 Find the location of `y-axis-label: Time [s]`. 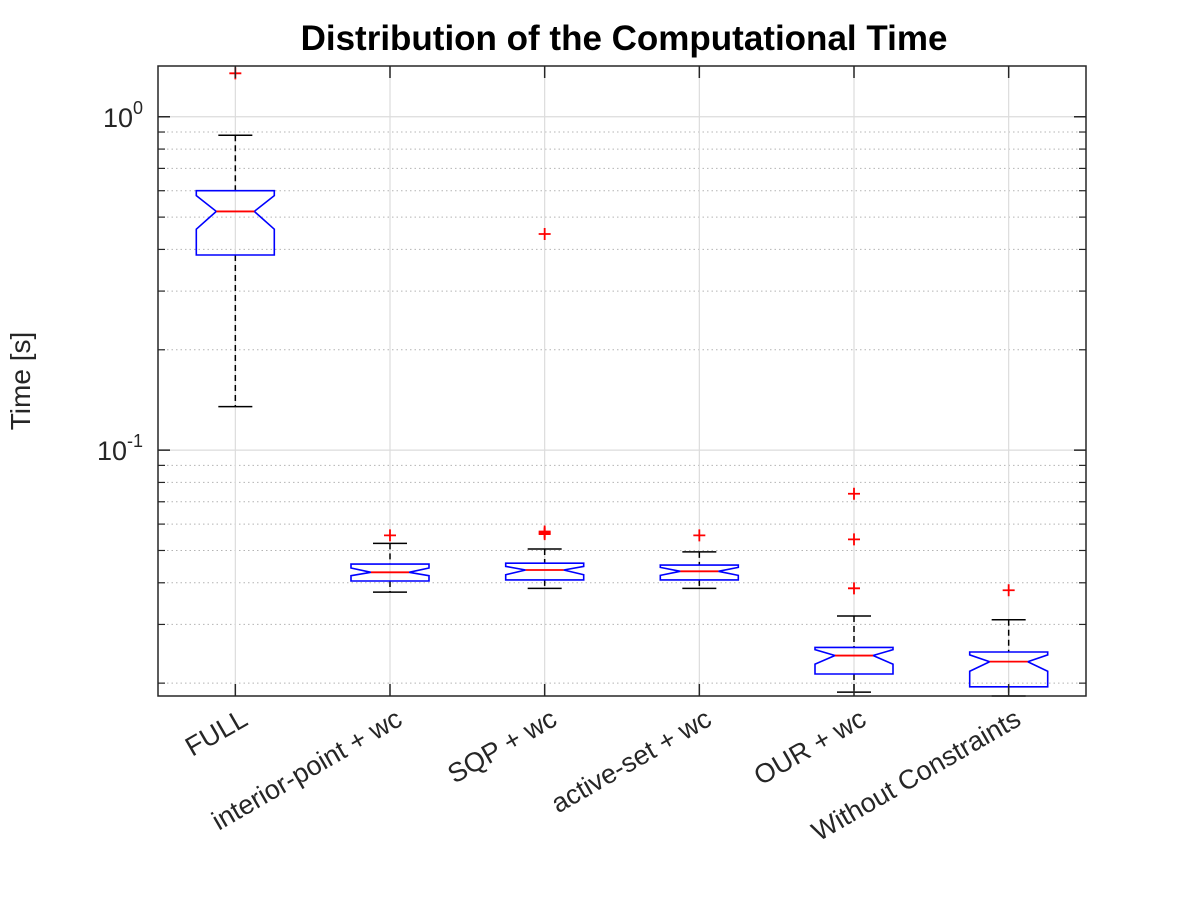

y-axis-label: Time [s] is located at coordinates (20, 381).